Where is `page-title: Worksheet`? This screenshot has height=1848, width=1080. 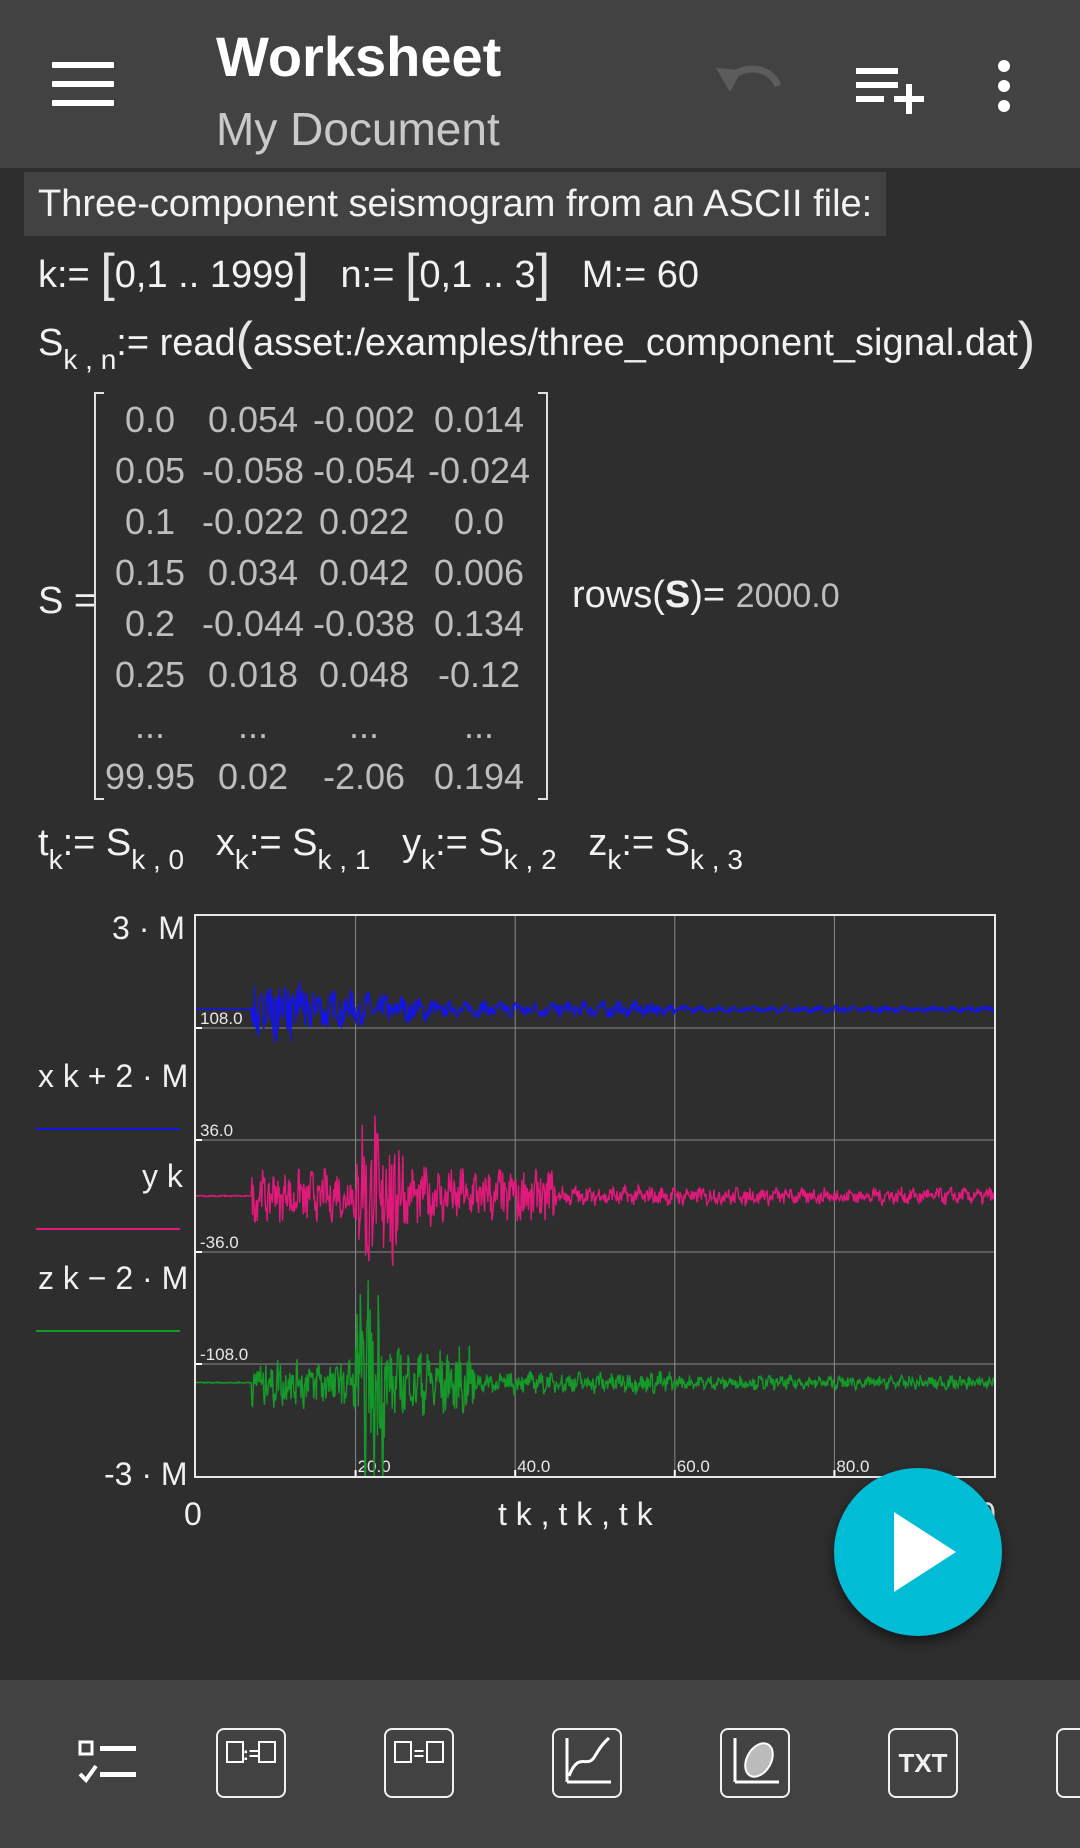 page-title: Worksheet is located at coordinates (359, 56).